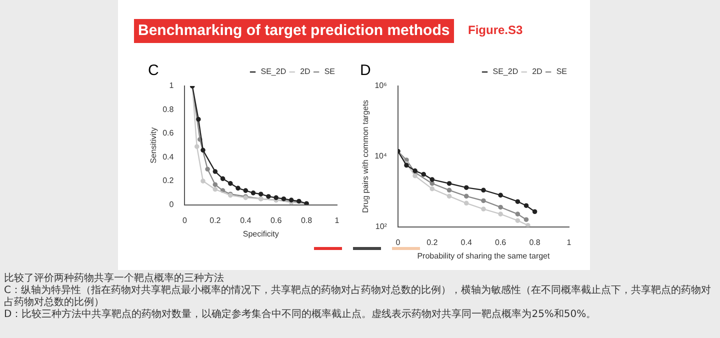 This screenshot has width=720, height=338. I want to click on y-axis-title: Sensitivity, so click(153, 145).